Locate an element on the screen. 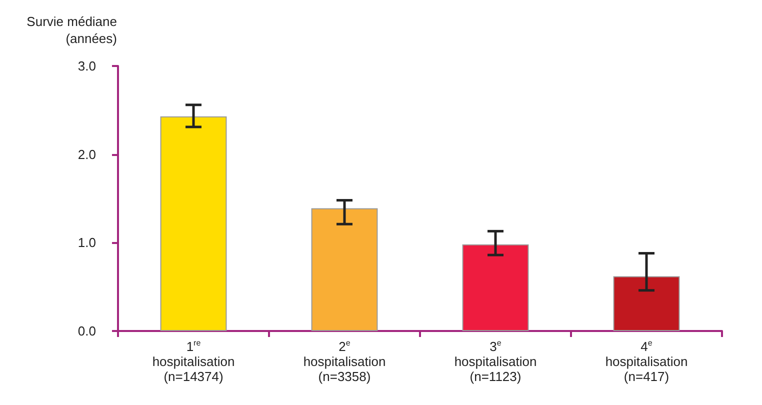  y-tick-label: 2.0 is located at coordinates (87, 154).